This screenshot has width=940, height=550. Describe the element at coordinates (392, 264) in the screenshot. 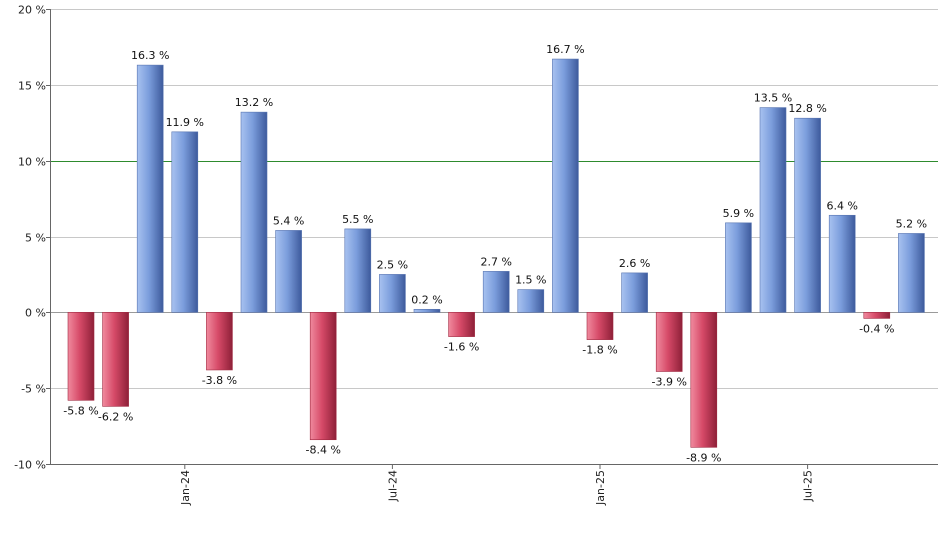

I see `bar-value-label: 2.5 %` at that location.